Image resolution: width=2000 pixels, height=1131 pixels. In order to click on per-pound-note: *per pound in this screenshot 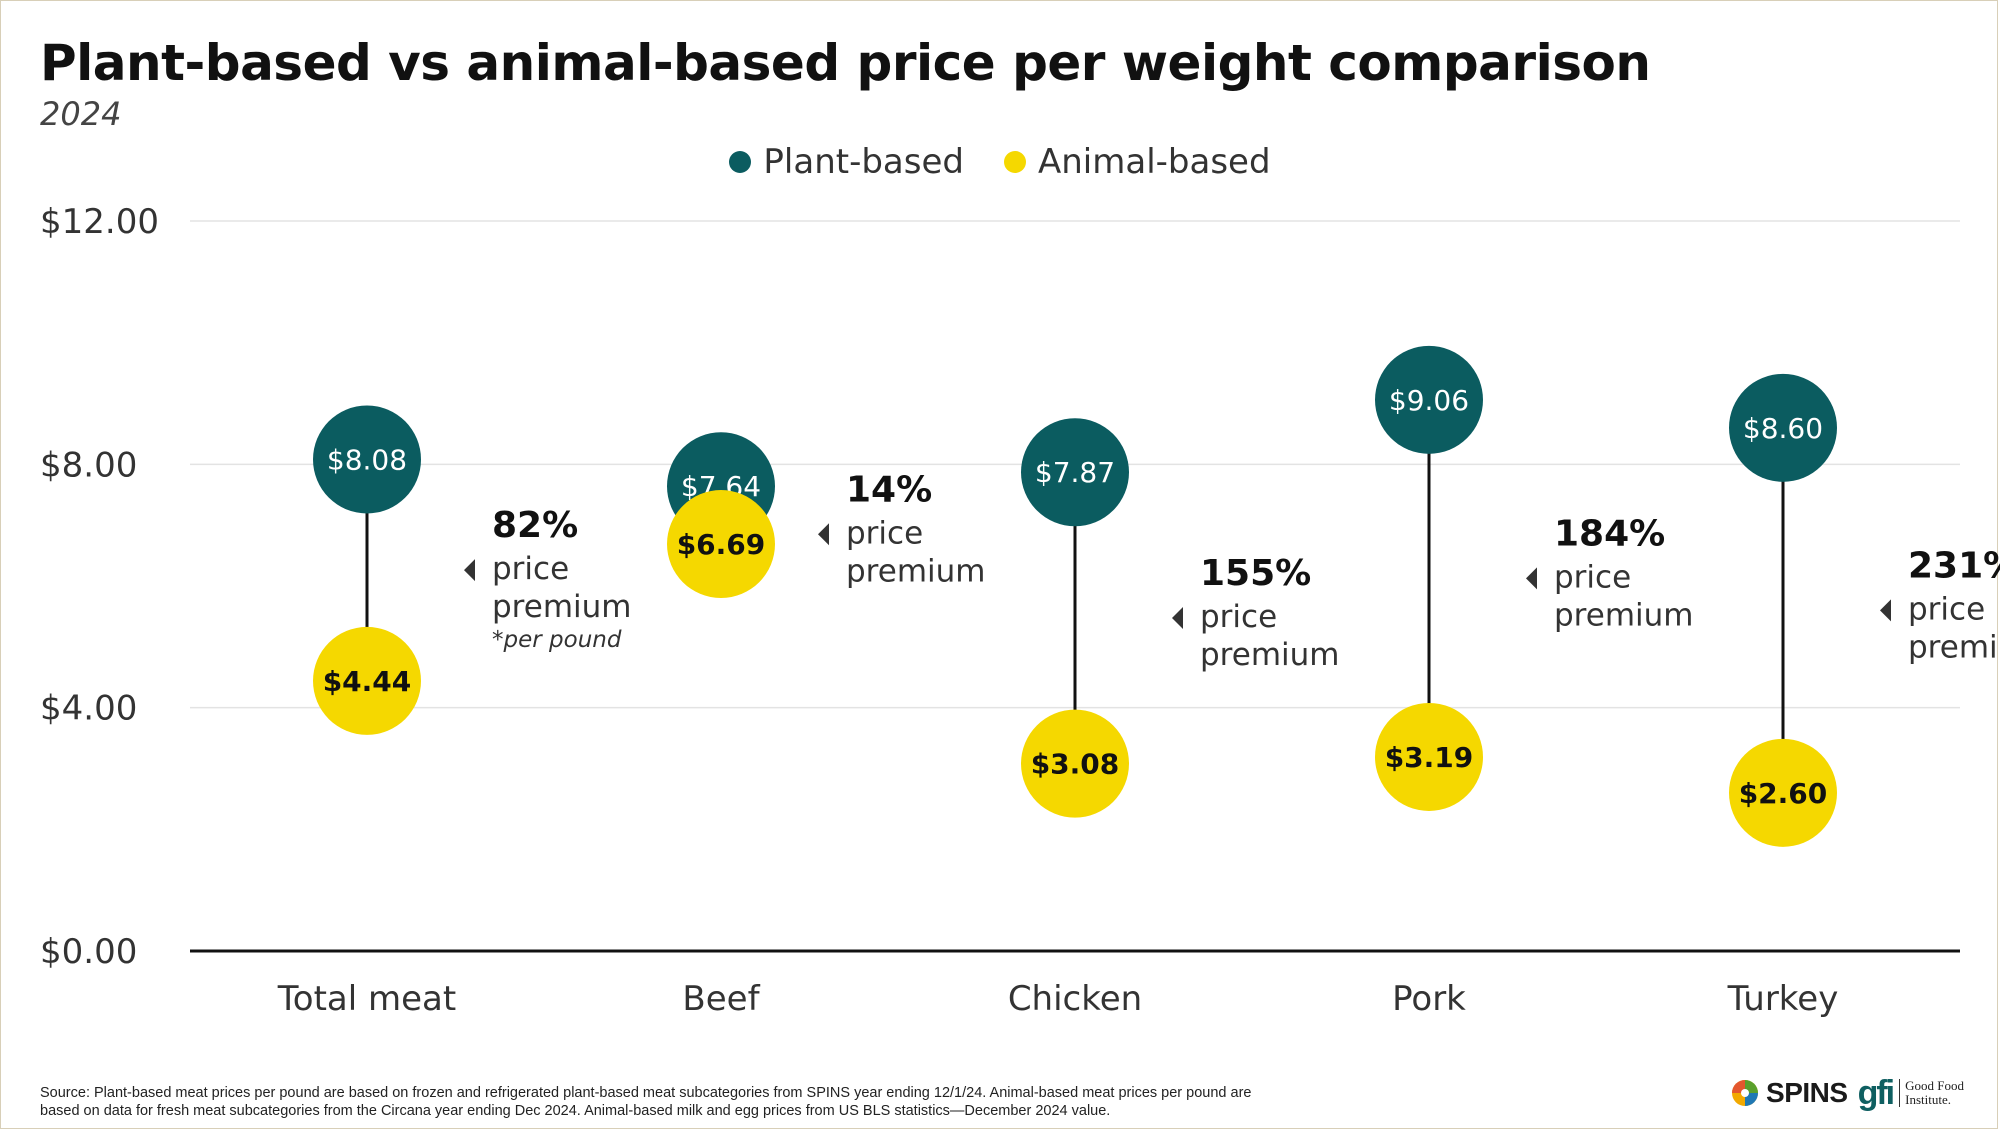, I will do `click(557, 640)`.